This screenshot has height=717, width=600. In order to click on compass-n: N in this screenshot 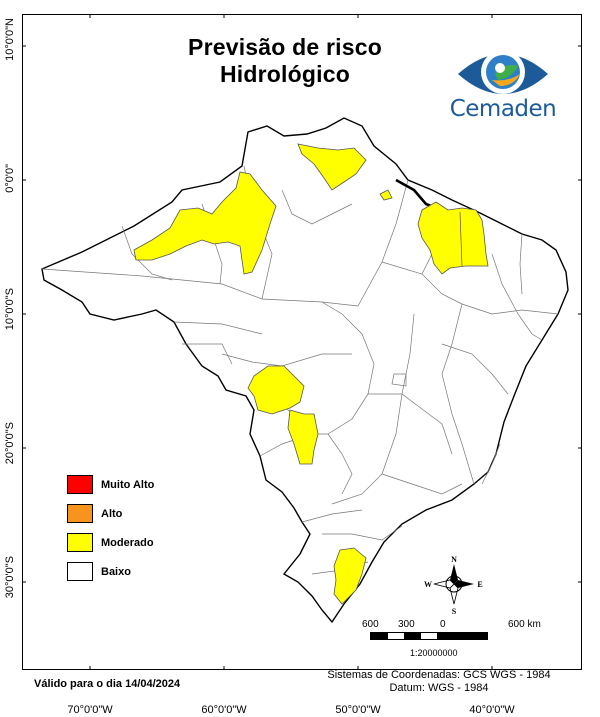, I will do `click(454, 559)`.